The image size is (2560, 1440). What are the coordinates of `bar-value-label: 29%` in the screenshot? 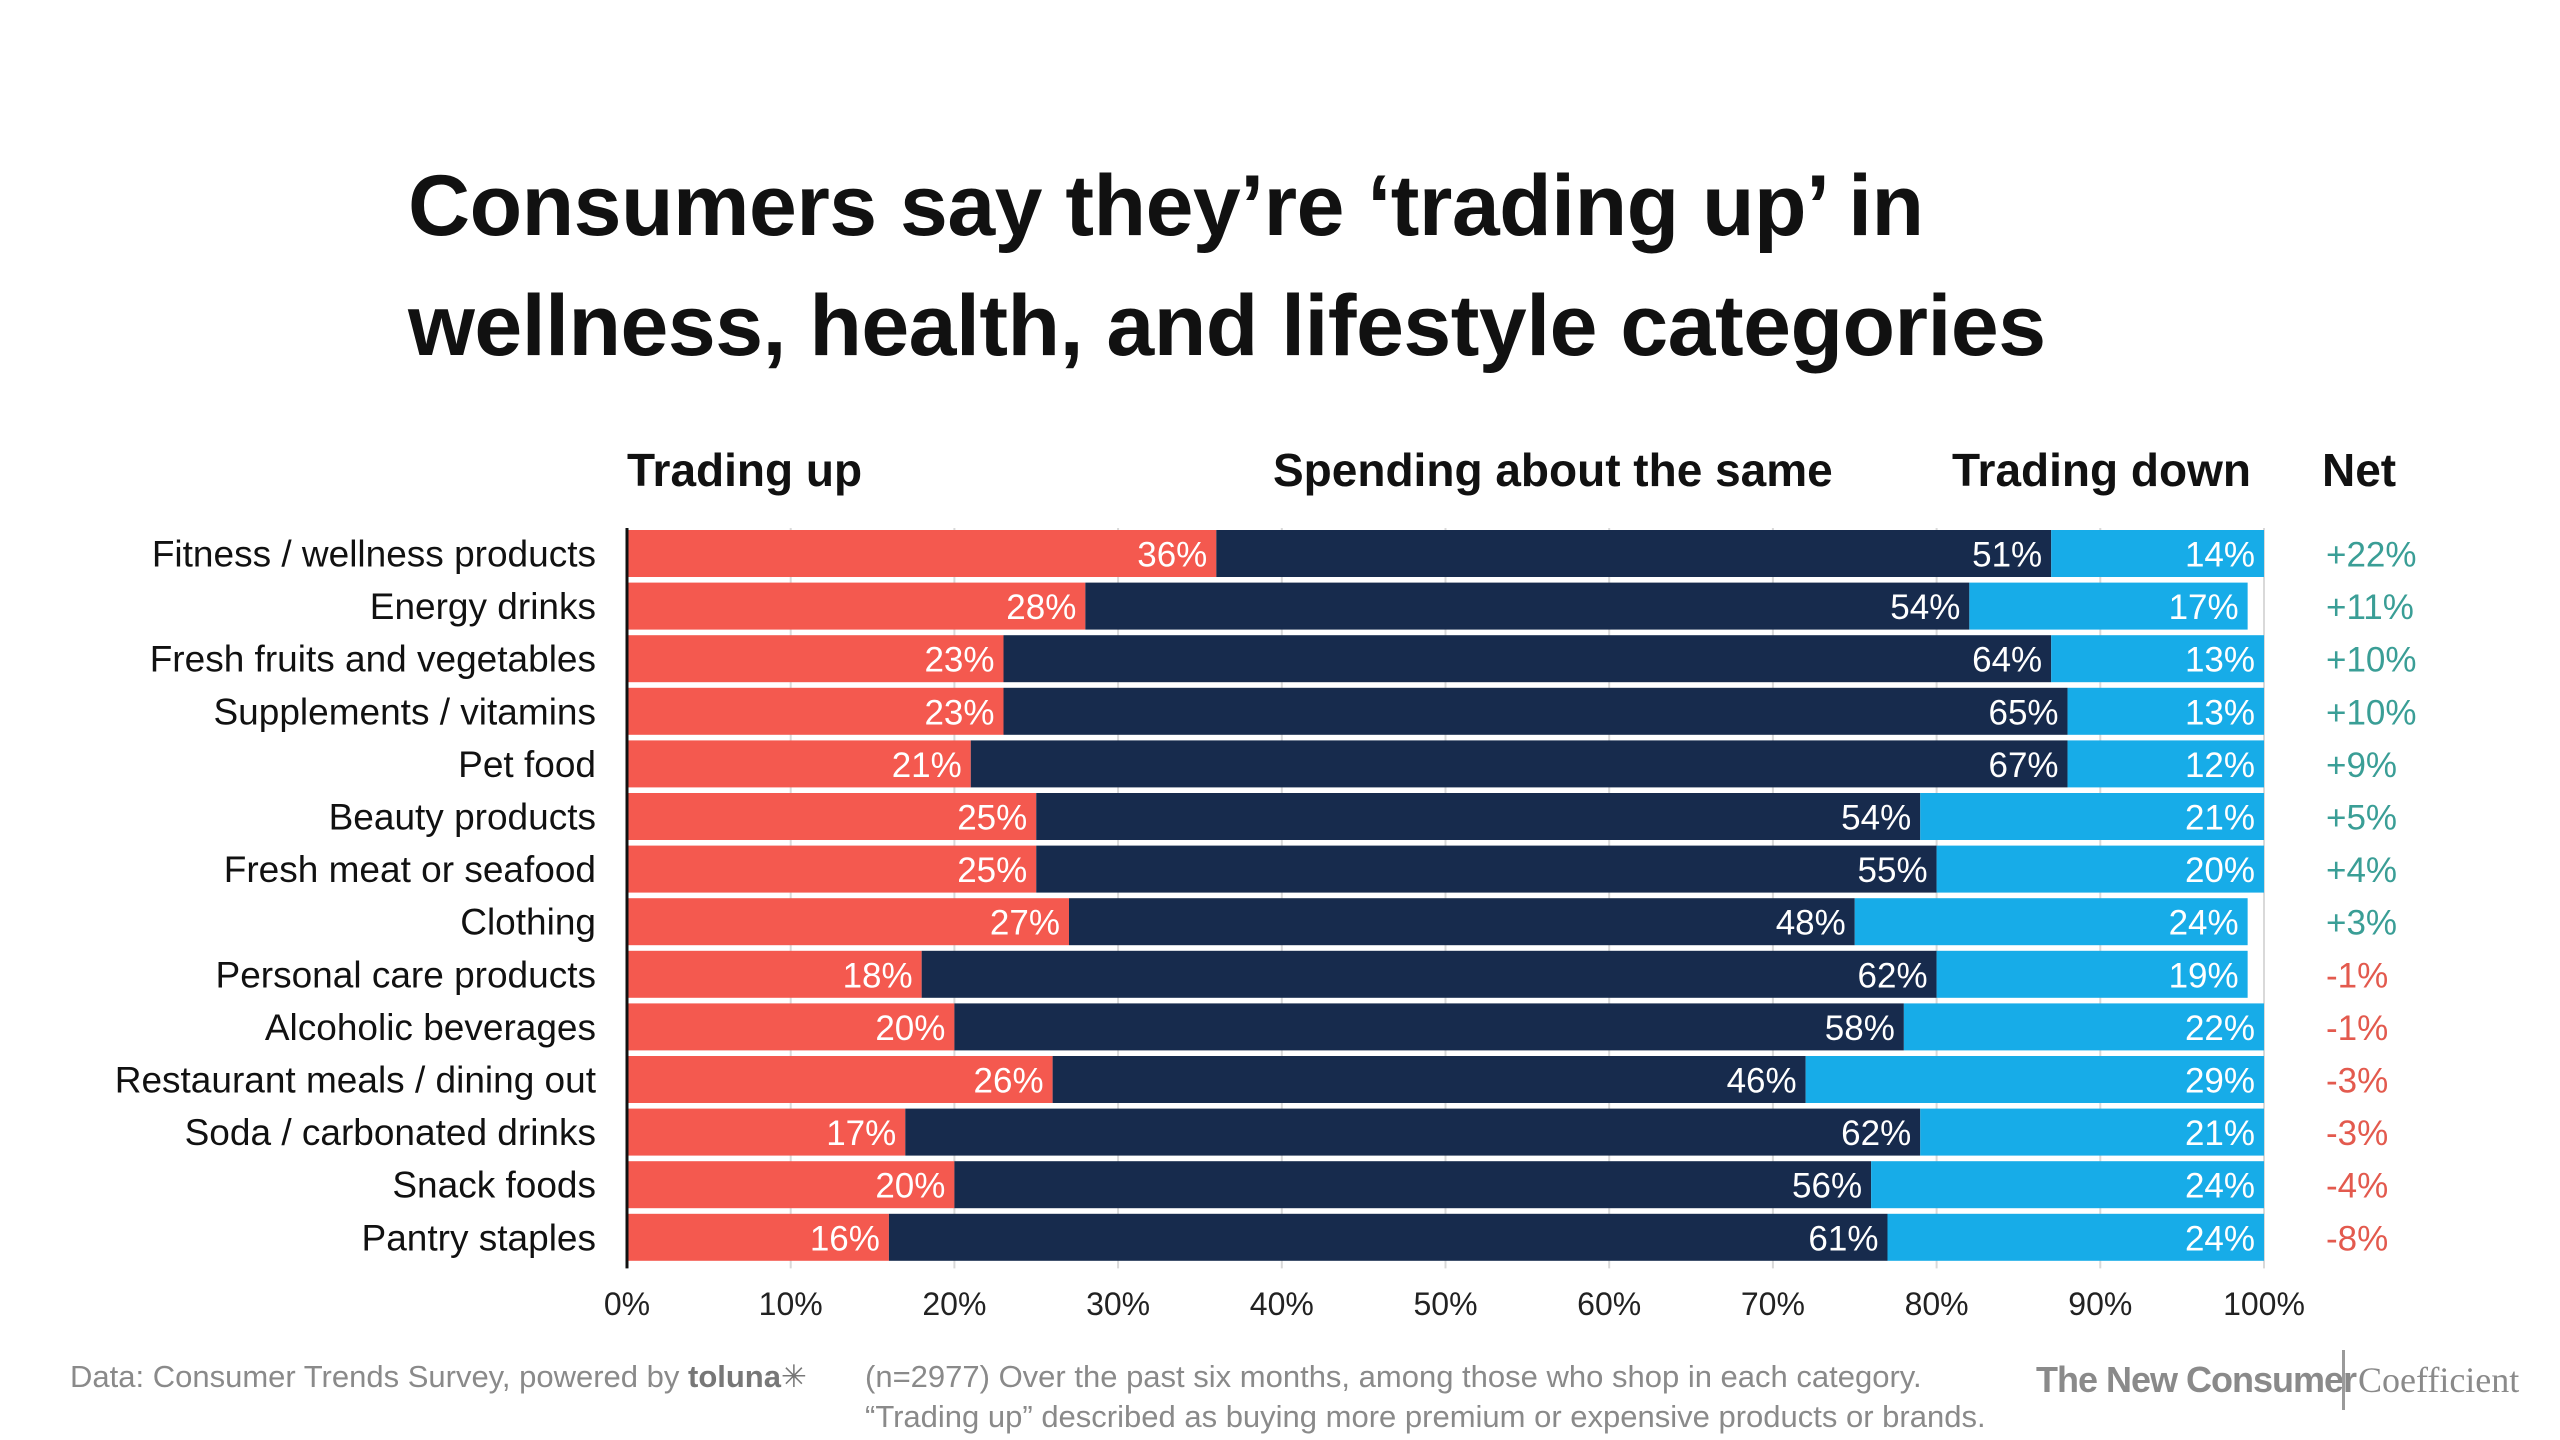 It's located at (2220, 1081).